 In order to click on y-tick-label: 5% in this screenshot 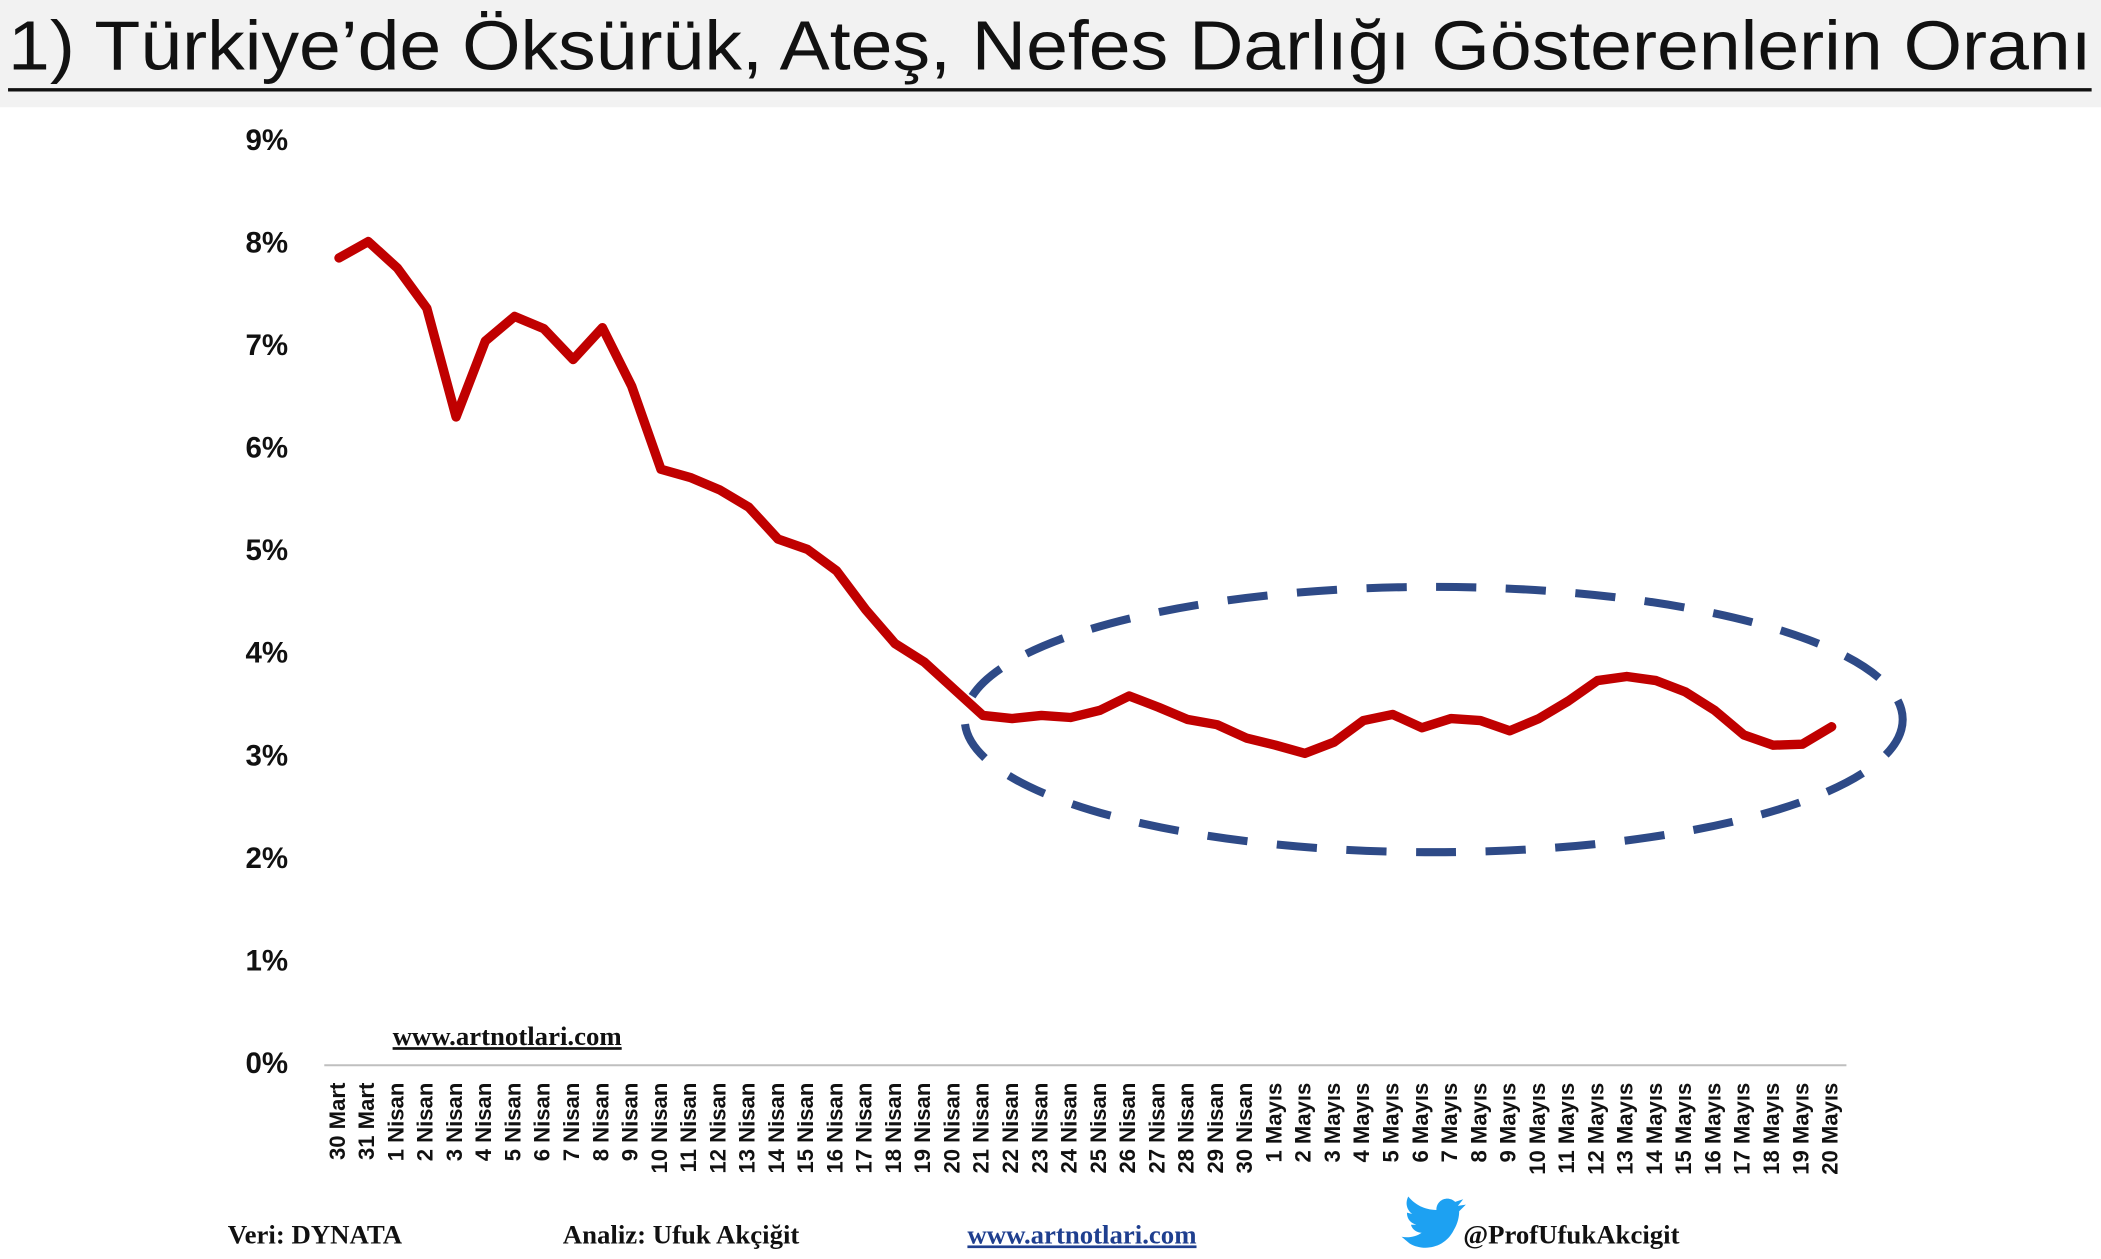, I will do `click(266, 550)`.